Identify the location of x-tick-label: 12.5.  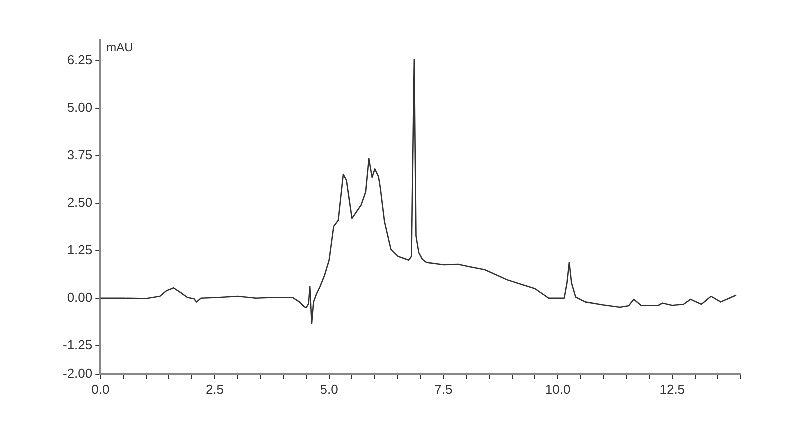
(673, 389).